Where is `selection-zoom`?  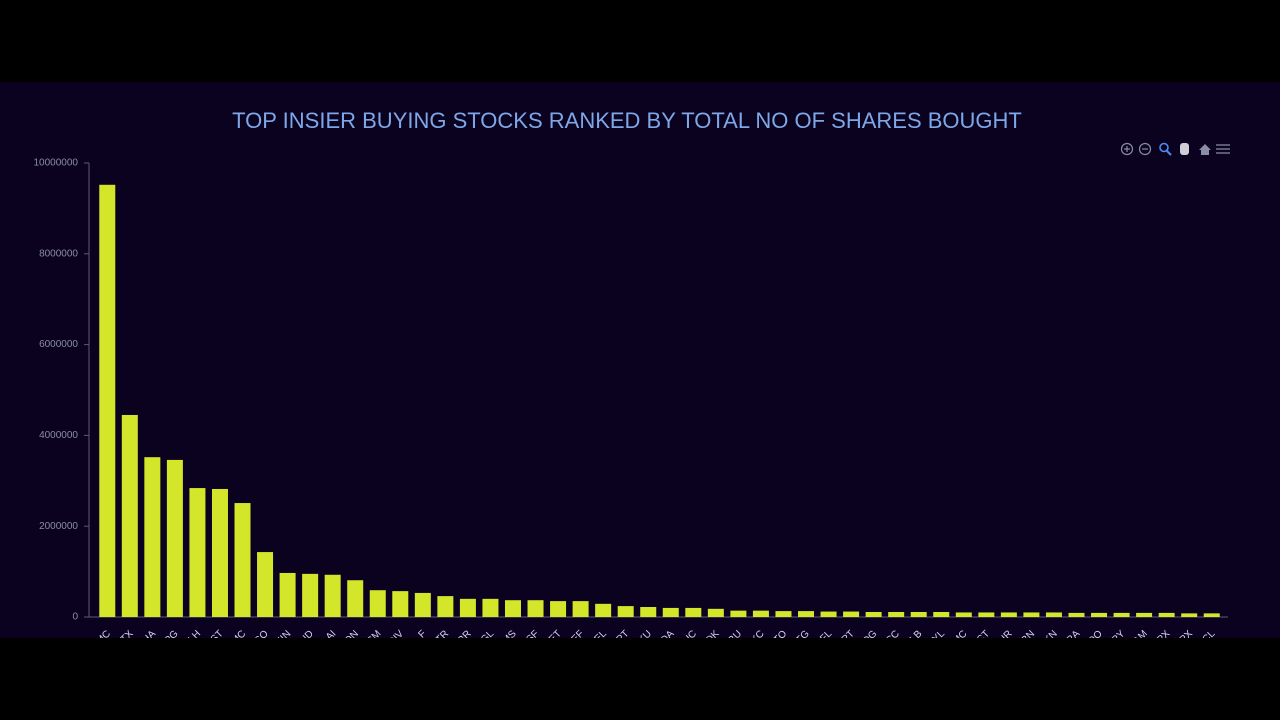 selection-zoom is located at coordinates (1165, 149).